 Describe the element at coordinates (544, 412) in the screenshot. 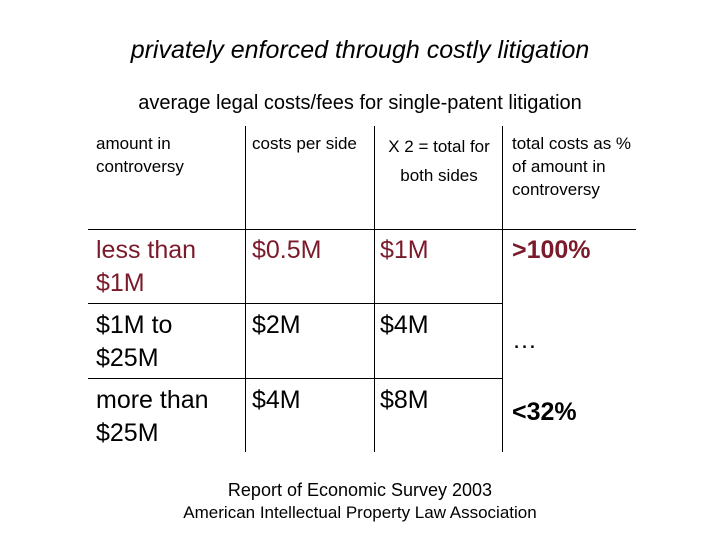

I see `row3-percent: <32%` at that location.